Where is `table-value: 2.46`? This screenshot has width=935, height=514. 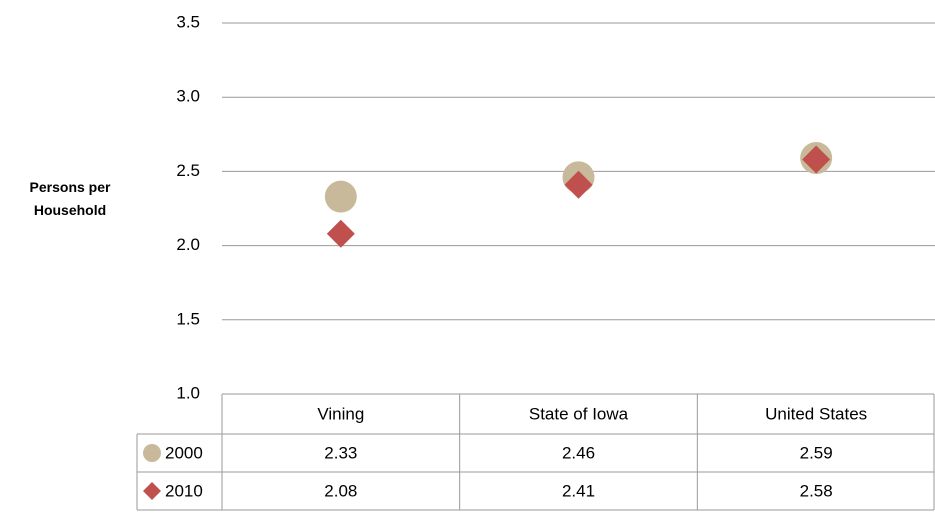
table-value: 2.46 is located at coordinates (578, 452).